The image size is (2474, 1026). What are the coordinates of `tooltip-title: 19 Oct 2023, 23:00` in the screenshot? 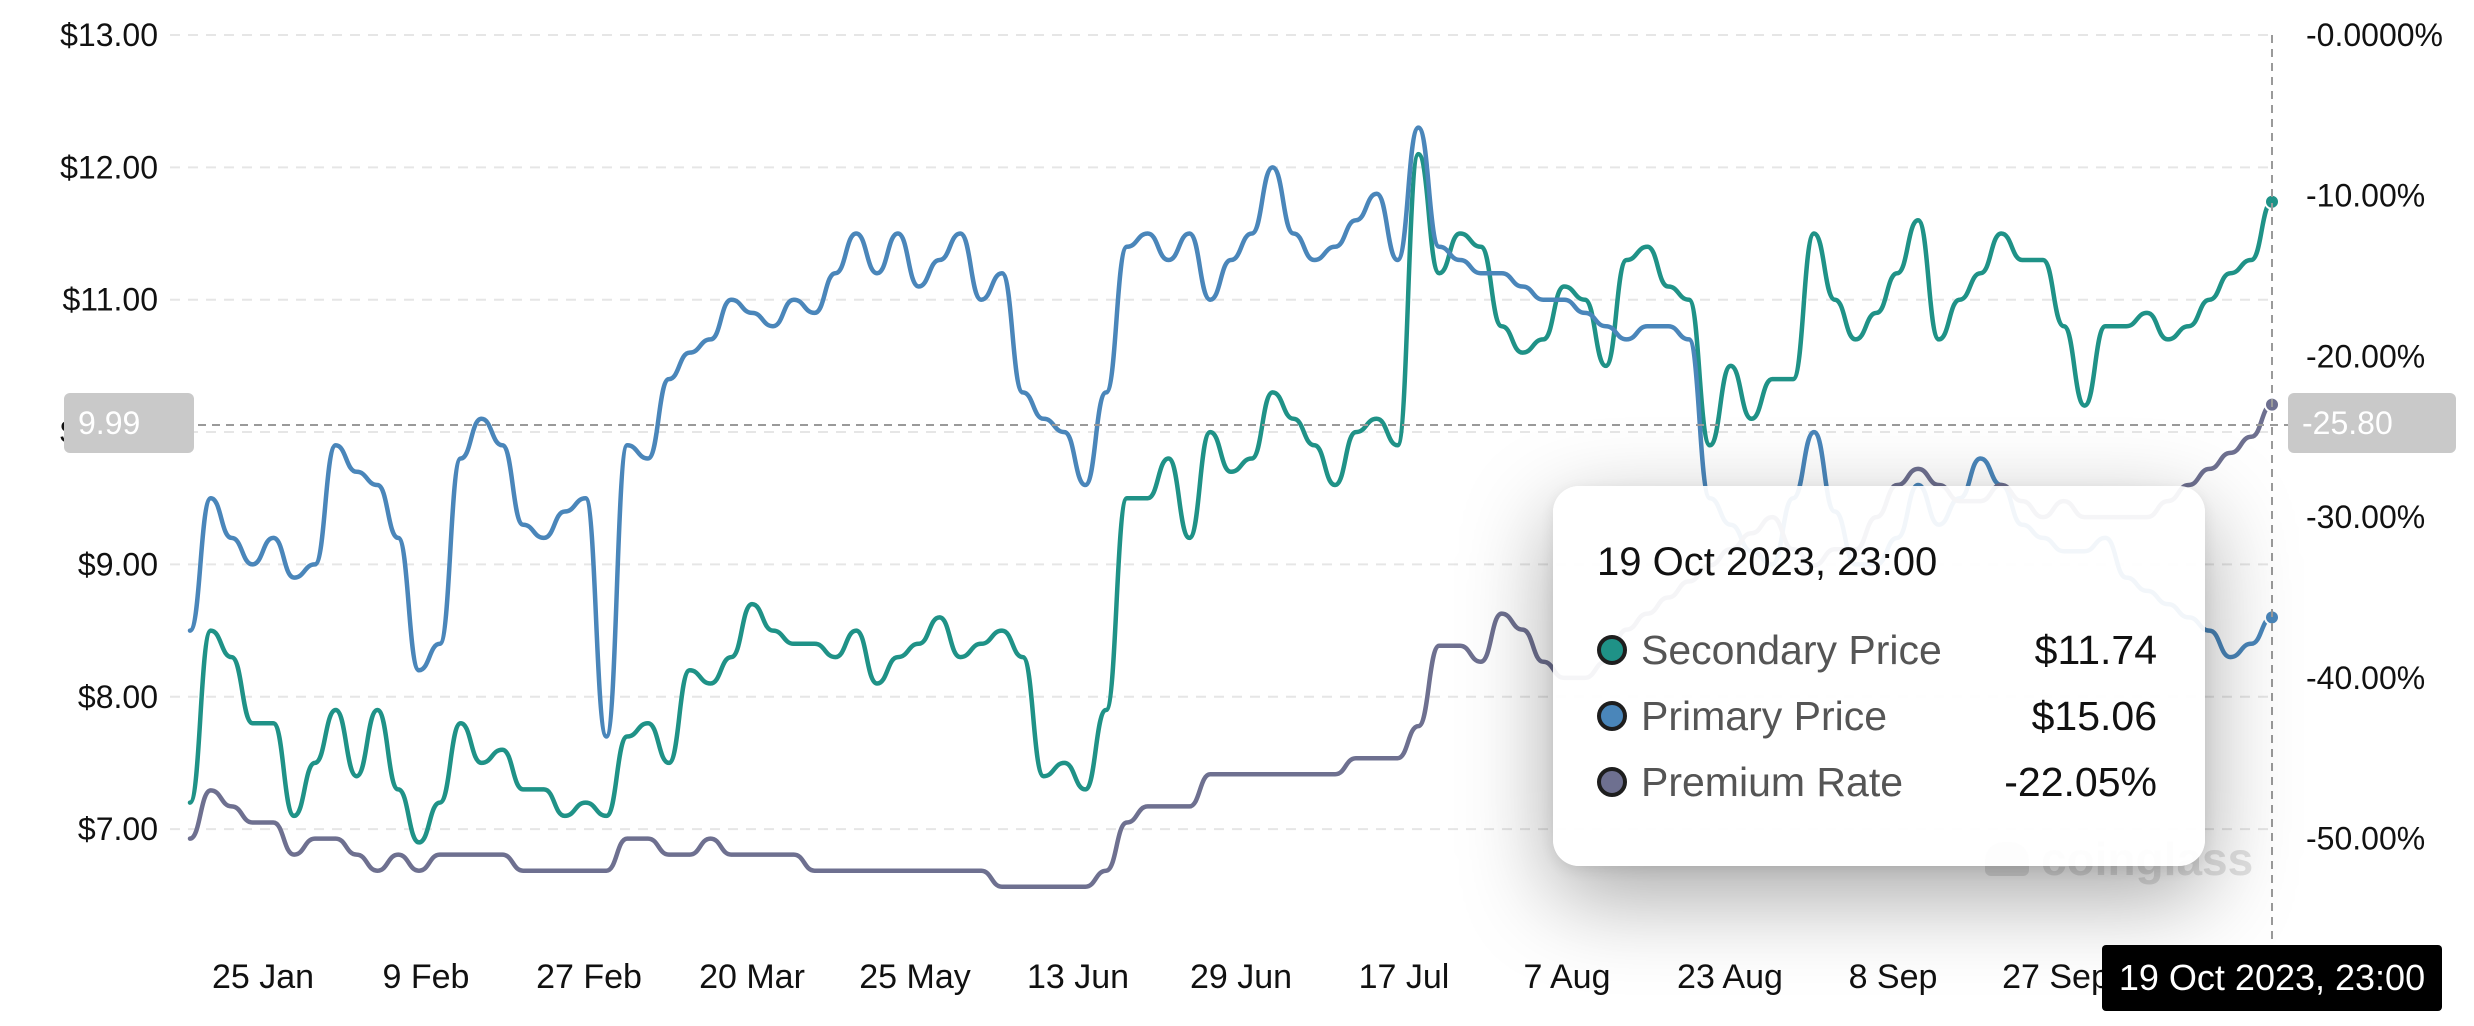 It's located at (1767, 562).